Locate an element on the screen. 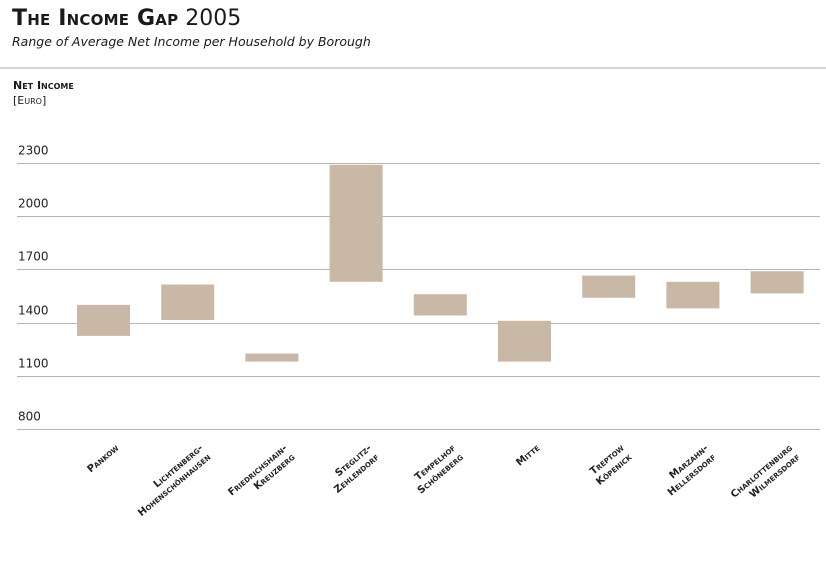 Image resolution: width=826 pixels, height=569 pixels. x-tick-label: Steglitz-Zehlendorf is located at coordinates (353, 469).